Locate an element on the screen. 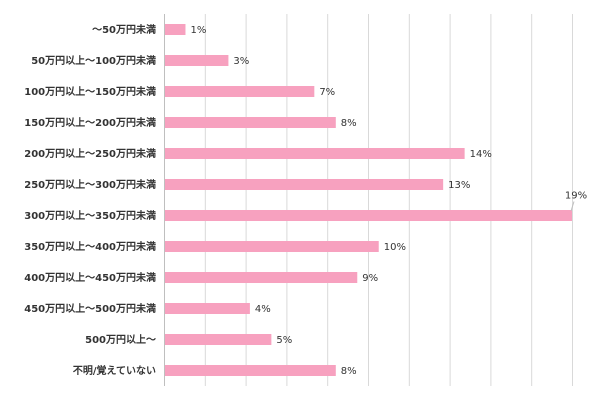  category-label: 50万円以上～100万円未満 is located at coordinates (93, 60).